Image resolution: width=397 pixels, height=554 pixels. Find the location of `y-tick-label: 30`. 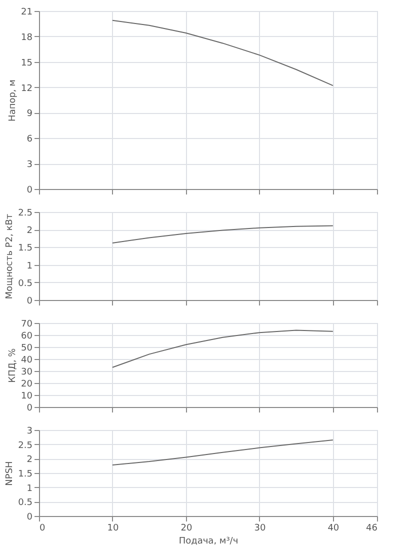

y-tick-label: 30 is located at coordinates (27, 373).